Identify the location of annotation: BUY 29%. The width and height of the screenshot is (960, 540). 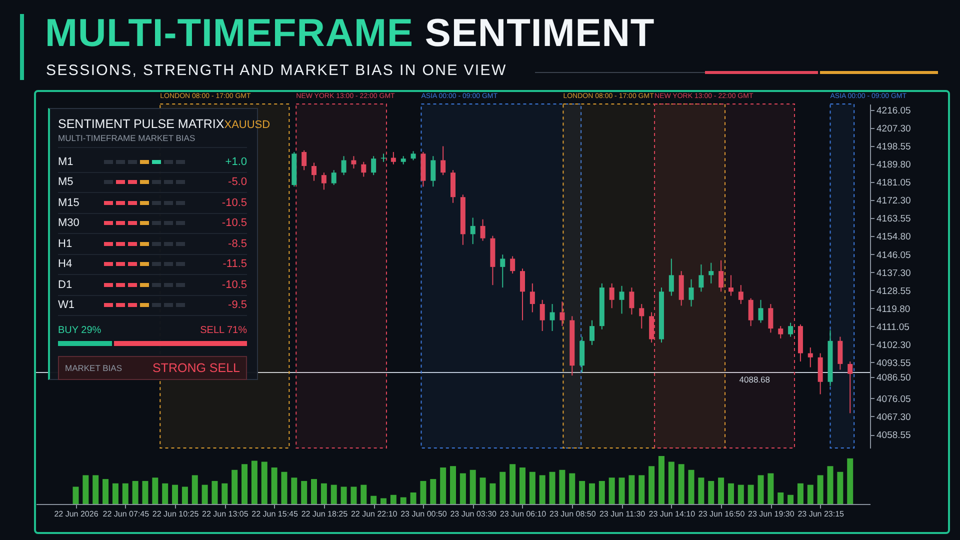
(80, 330).